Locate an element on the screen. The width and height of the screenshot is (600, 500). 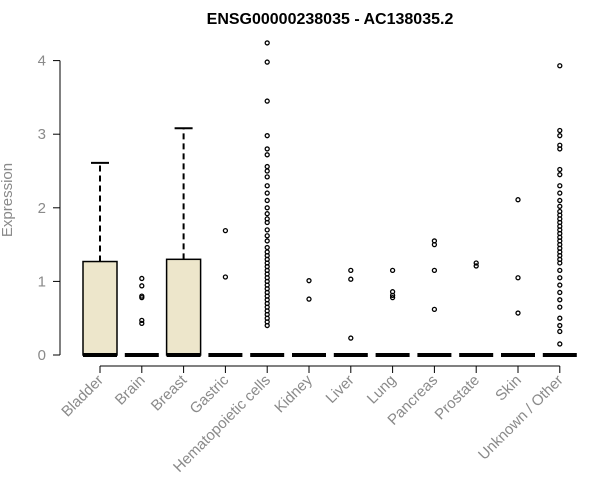
chart-title: ENSG00000238035 - AC138035.2 is located at coordinates (330, 19).